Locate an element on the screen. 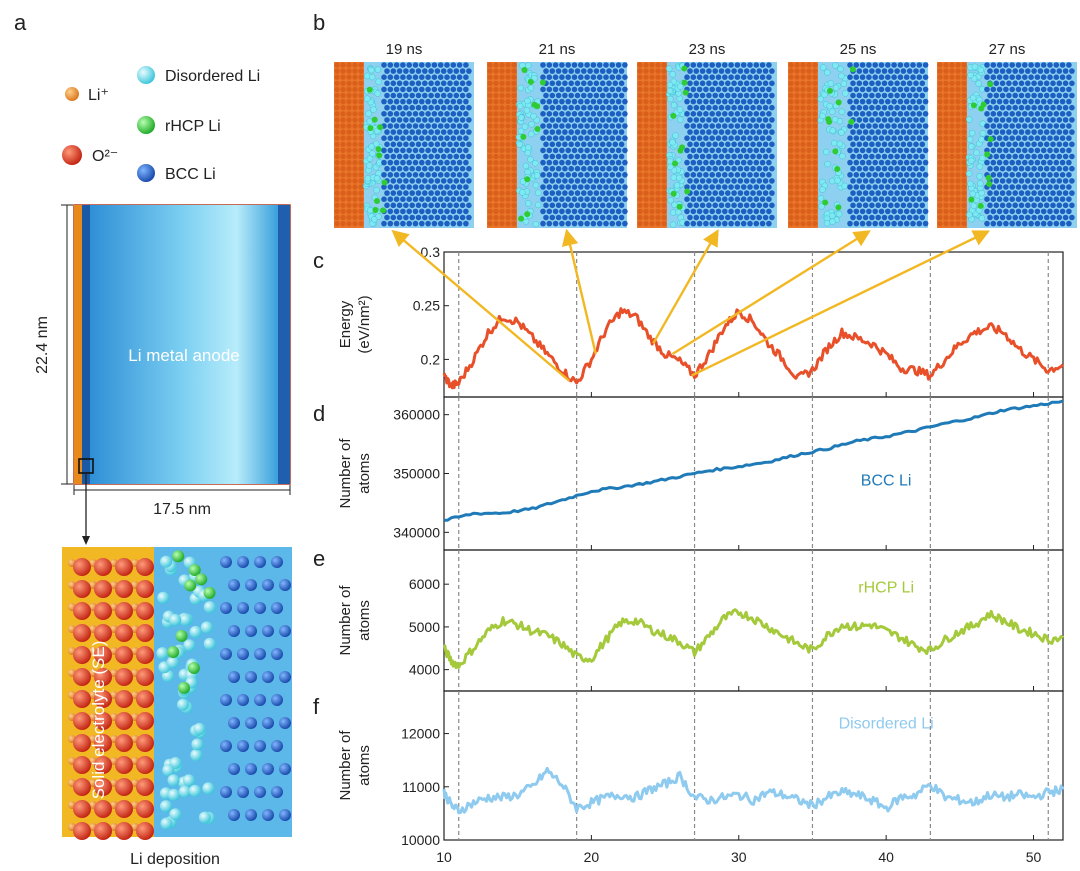  snapshot-3: 23 ns is located at coordinates (707, 134).